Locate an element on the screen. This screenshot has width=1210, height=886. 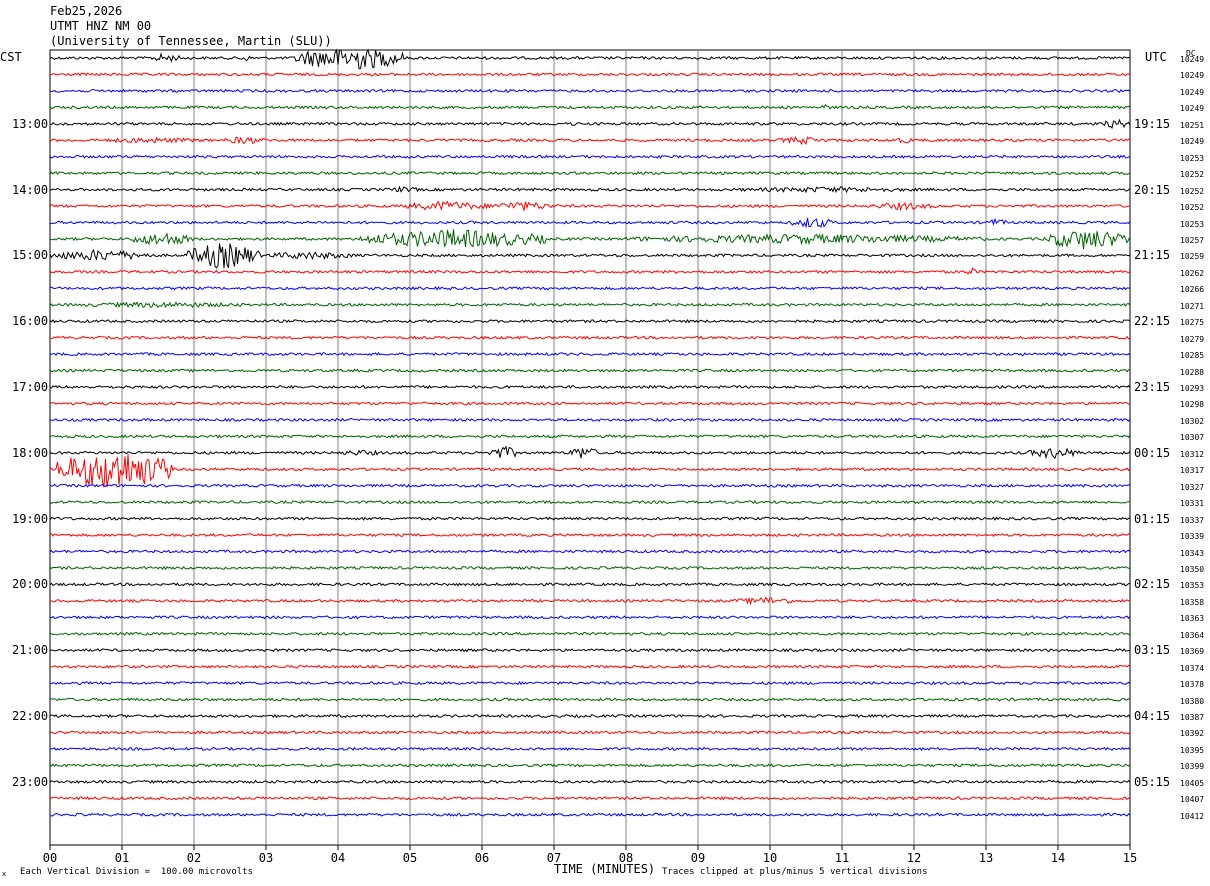
dc-offset-value: 10293 is located at coordinates (1192, 388).